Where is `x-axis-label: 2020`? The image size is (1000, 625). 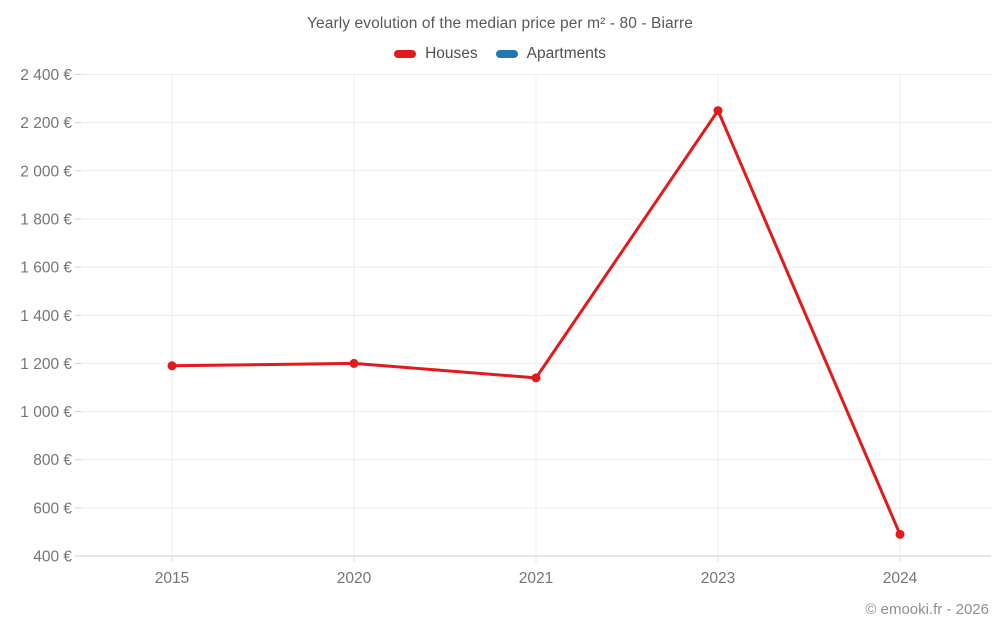
x-axis-label: 2020 is located at coordinates (354, 578).